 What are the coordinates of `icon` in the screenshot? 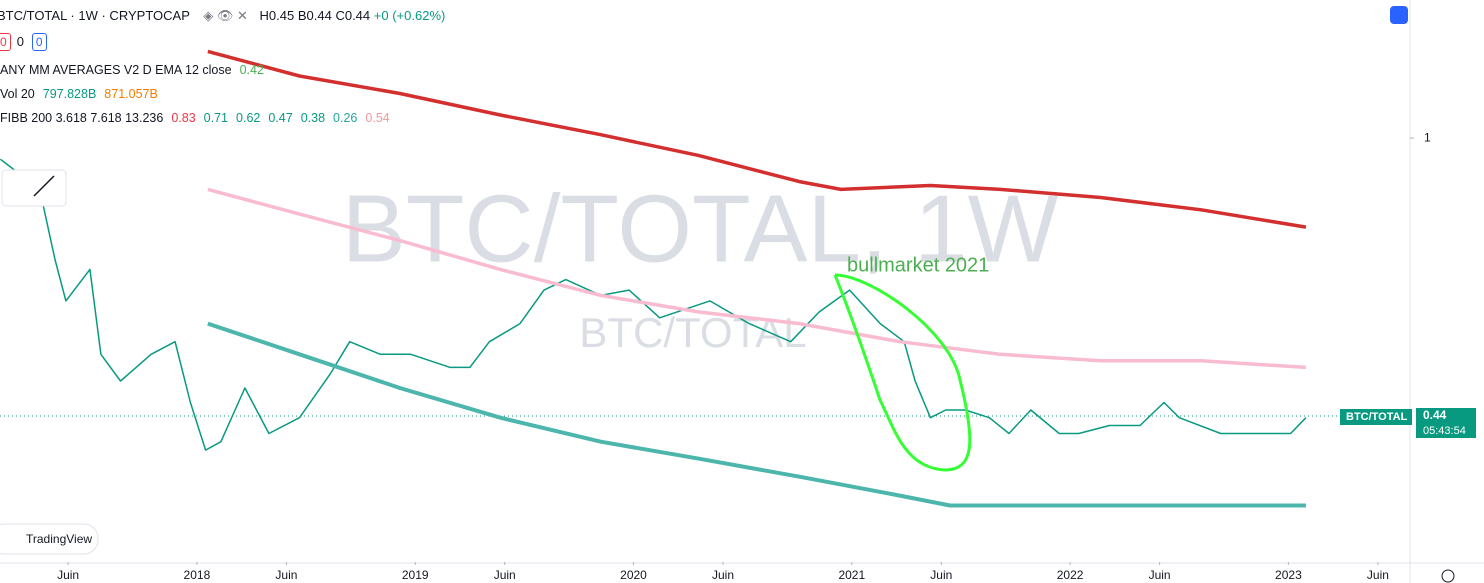 It's located at (1399, 15).